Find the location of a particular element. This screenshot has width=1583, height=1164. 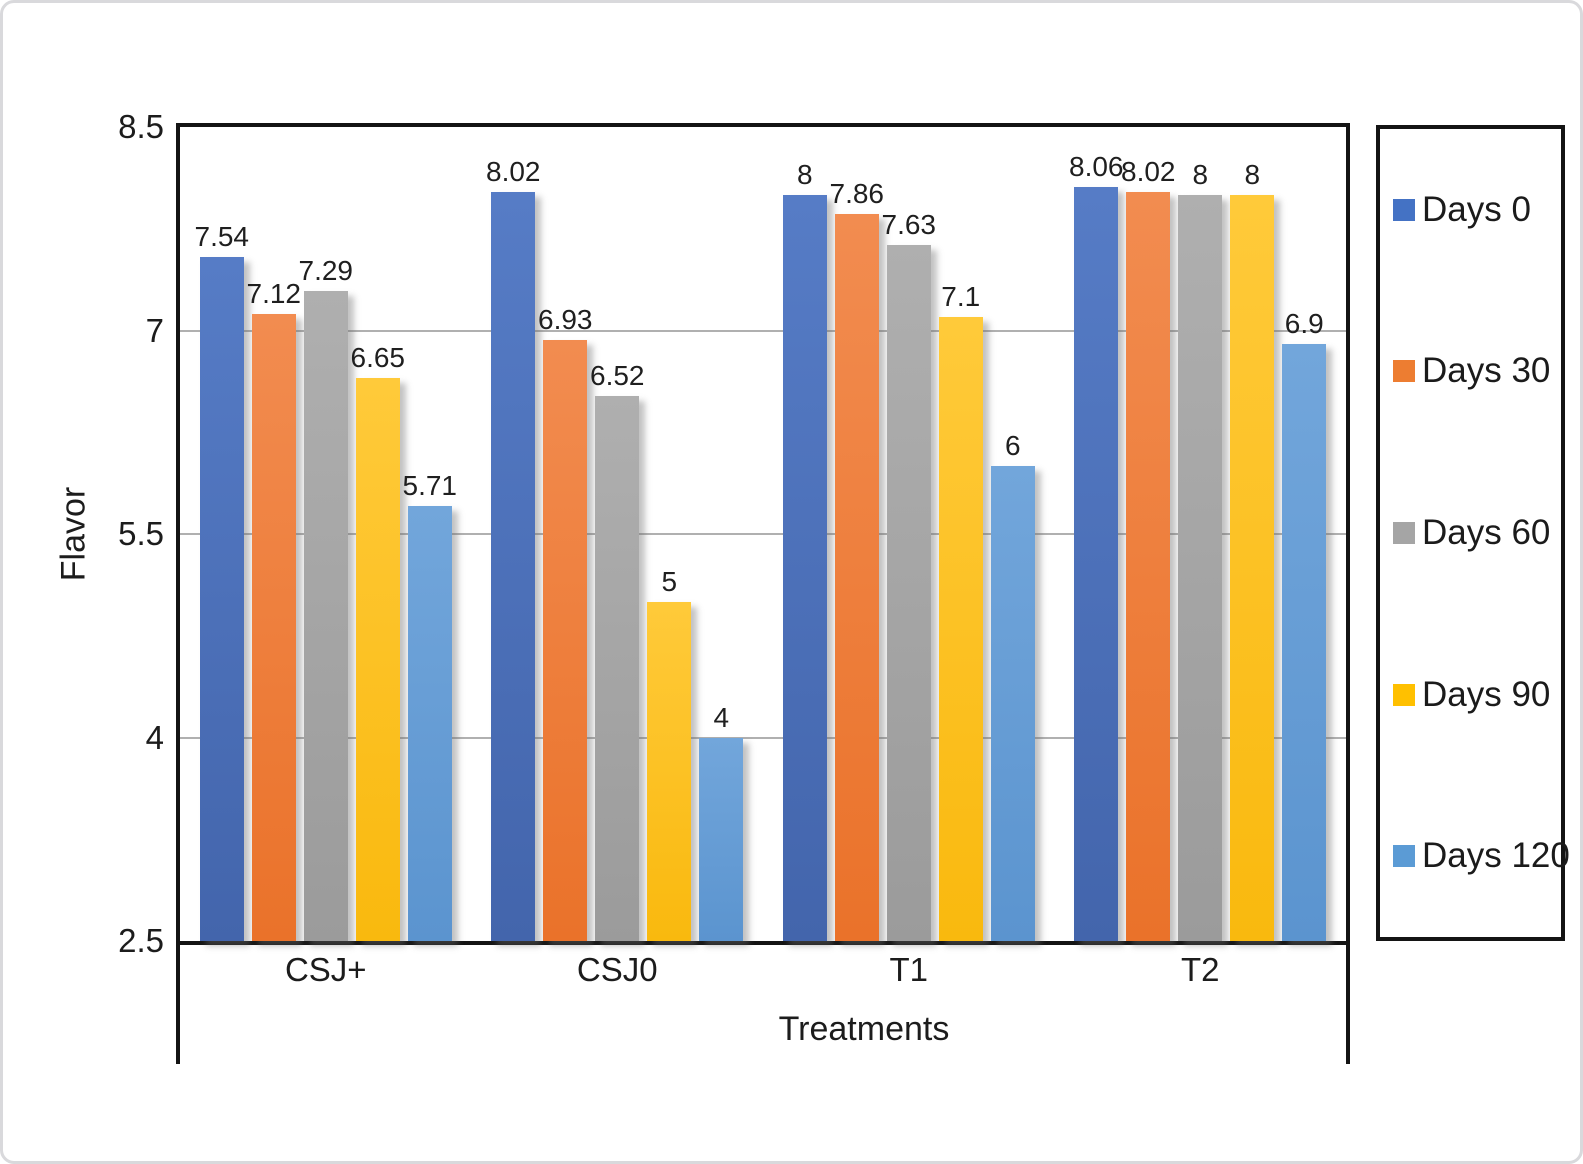

bar-value-label: 4 is located at coordinates (721, 717).